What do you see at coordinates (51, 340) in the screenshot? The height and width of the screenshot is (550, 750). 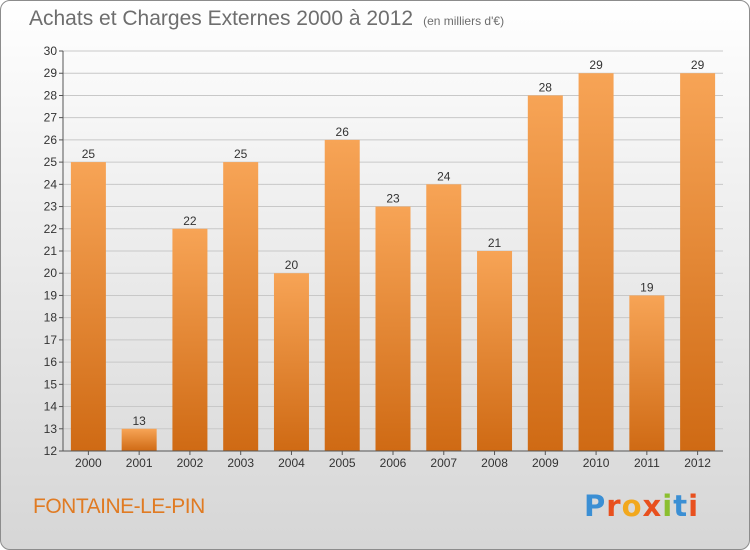 I see `y-tick-label: 17` at bounding box center [51, 340].